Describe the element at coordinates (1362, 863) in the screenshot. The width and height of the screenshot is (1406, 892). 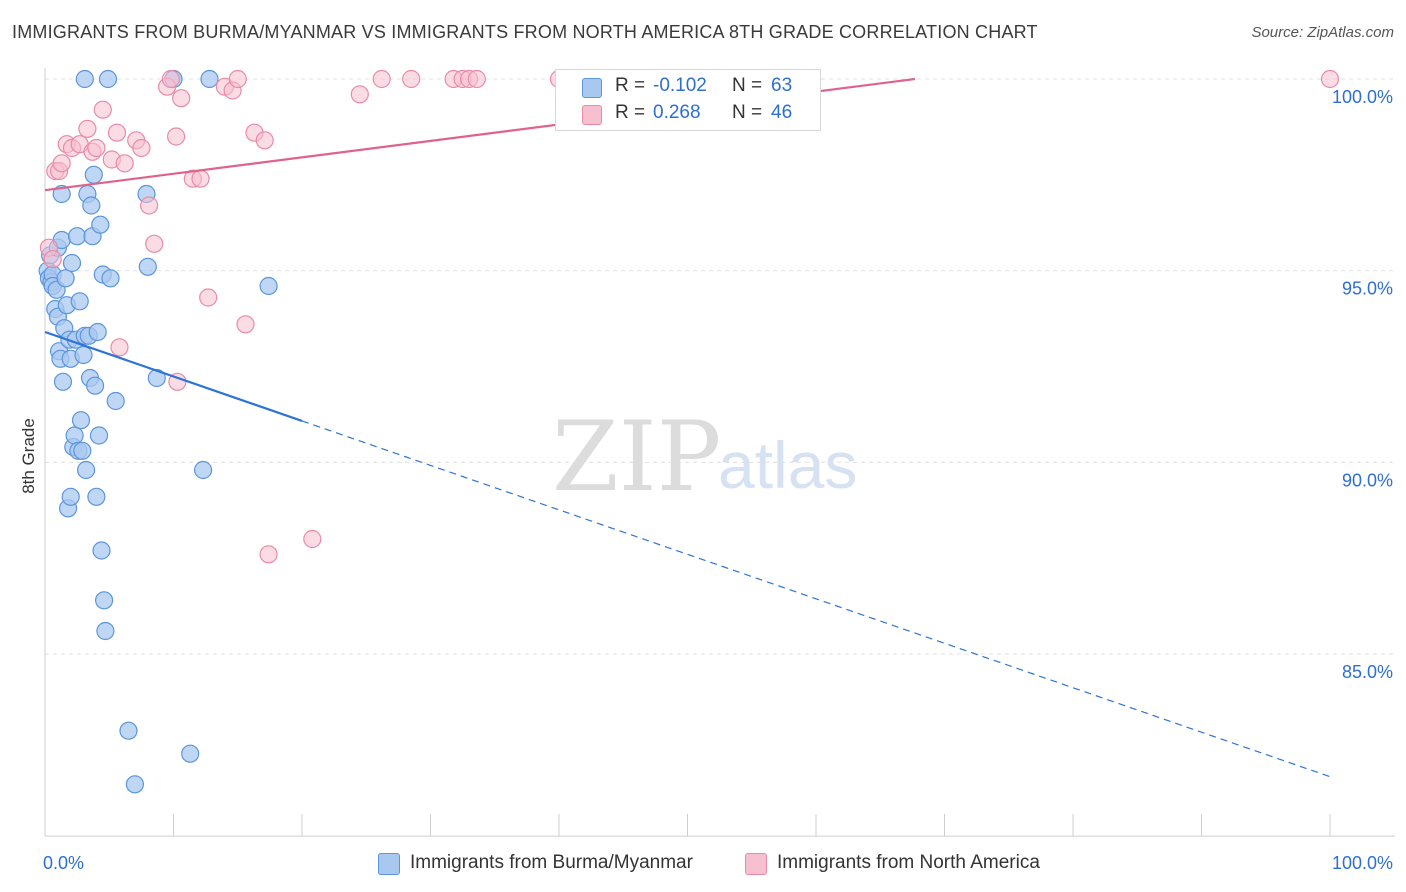
I see `x-tick-label: 100.0%` at that location.